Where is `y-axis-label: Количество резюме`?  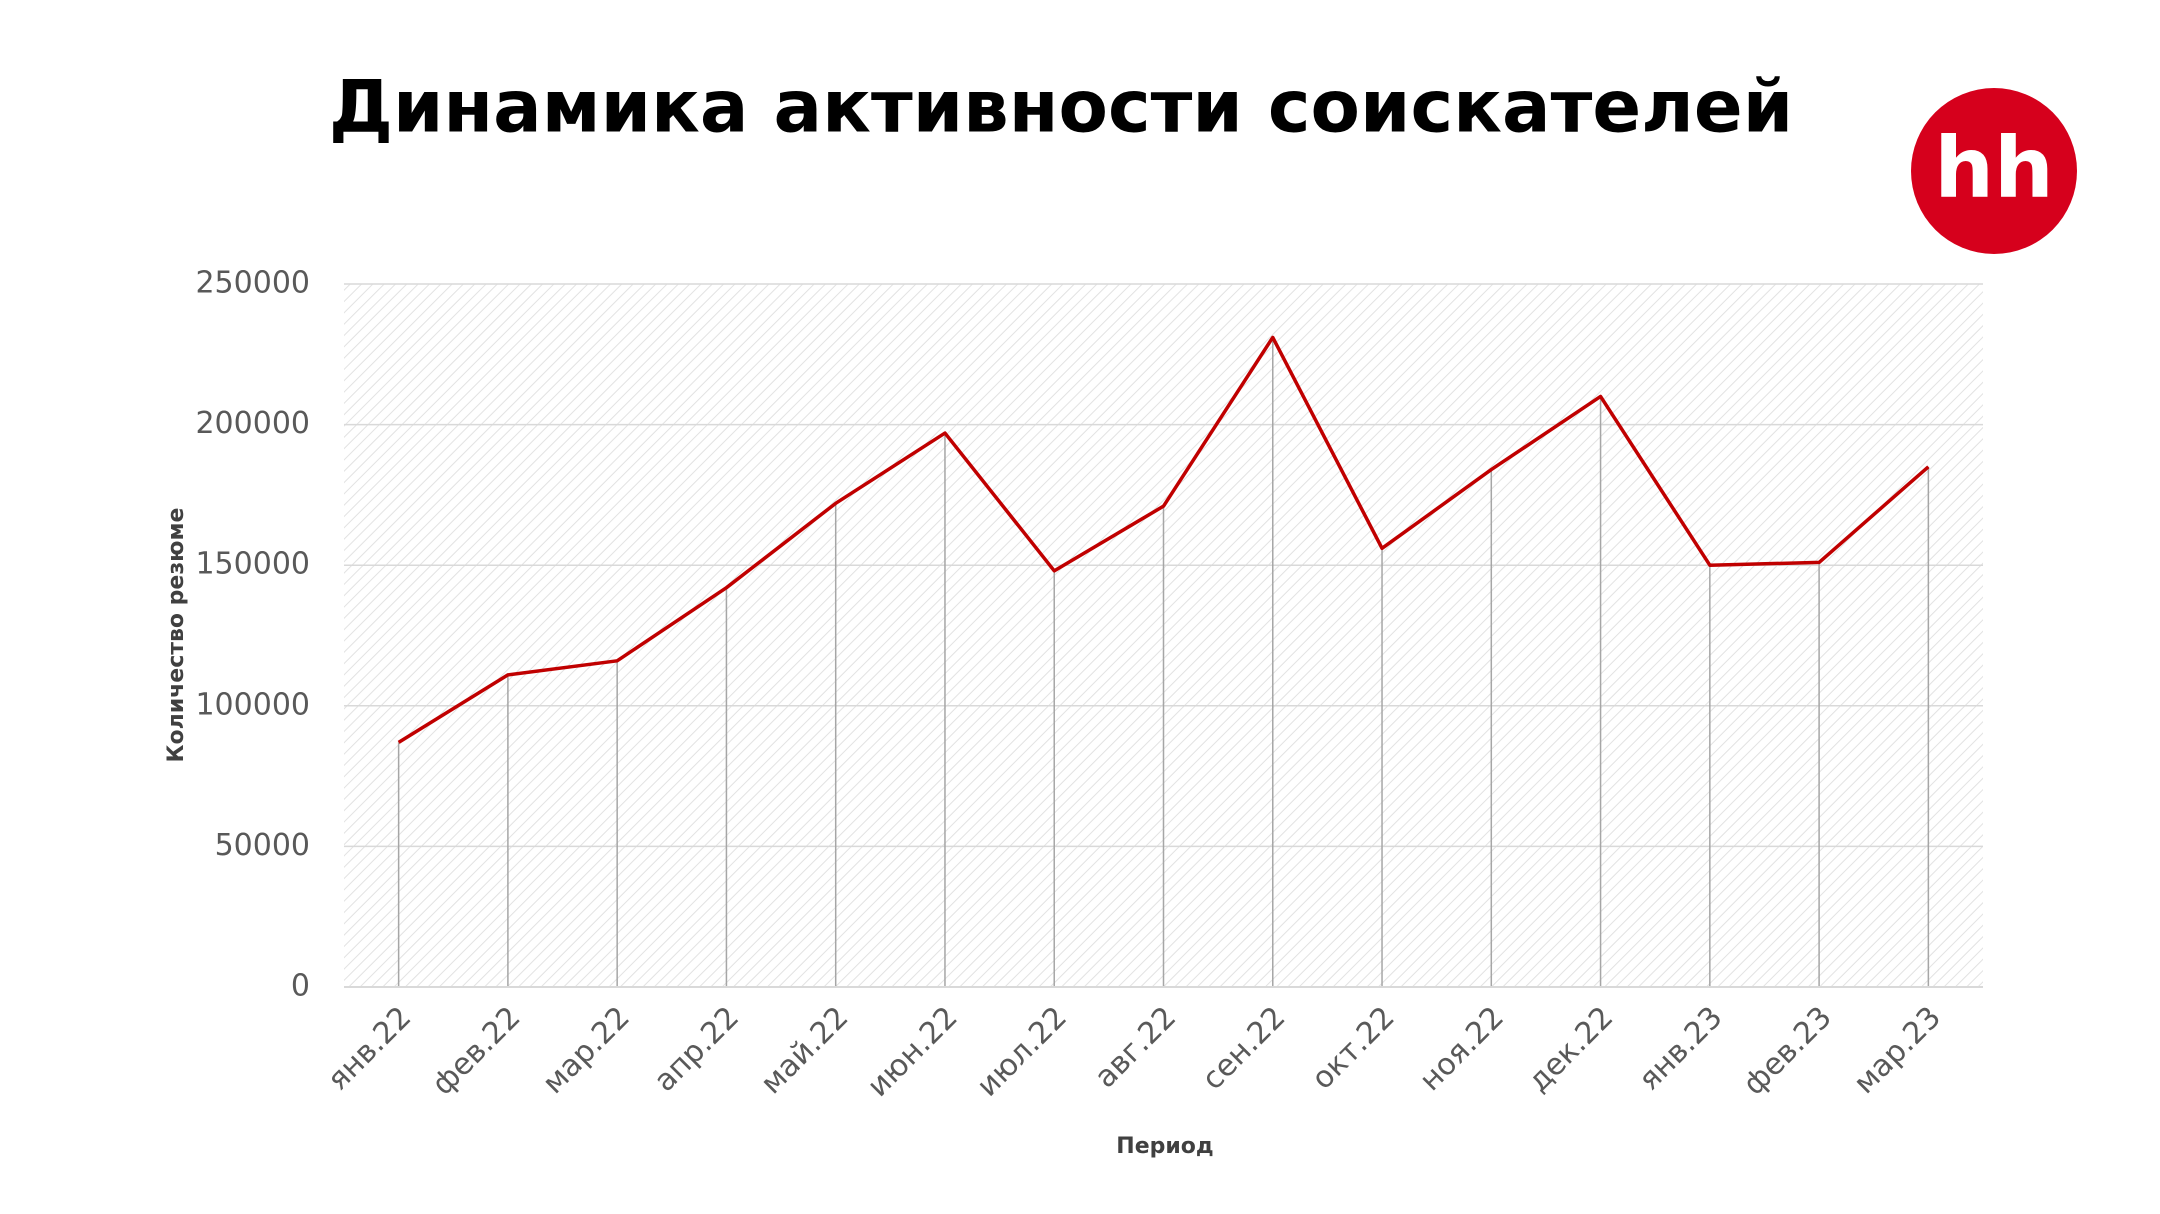
y-axis-label: Количество резюме is located at coordinates (176, 635).